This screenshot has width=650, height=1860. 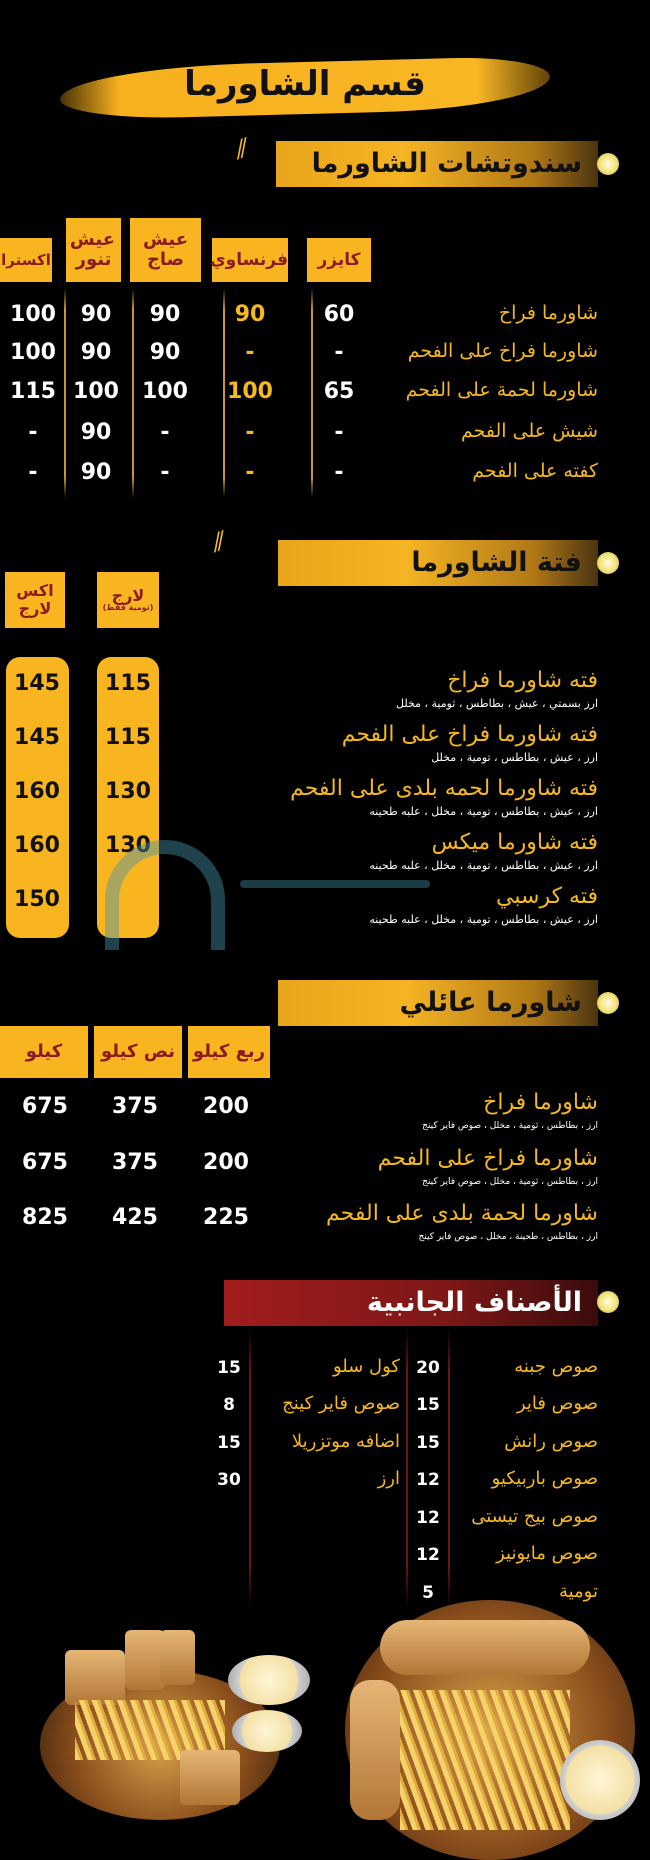 What do you see at coordinates (339, 260) in the screenshot?
I see `col-header-kaiser: كايزر` at bounding box center [339, 260].